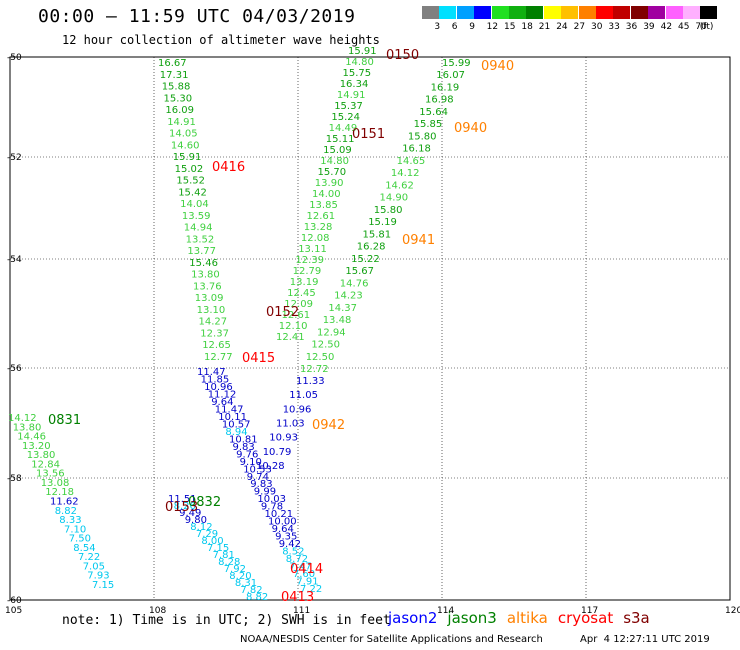  Describe the element at coordinates (214, 334) in the screenshot. I see `wave-height-value: 12.37` at that location.